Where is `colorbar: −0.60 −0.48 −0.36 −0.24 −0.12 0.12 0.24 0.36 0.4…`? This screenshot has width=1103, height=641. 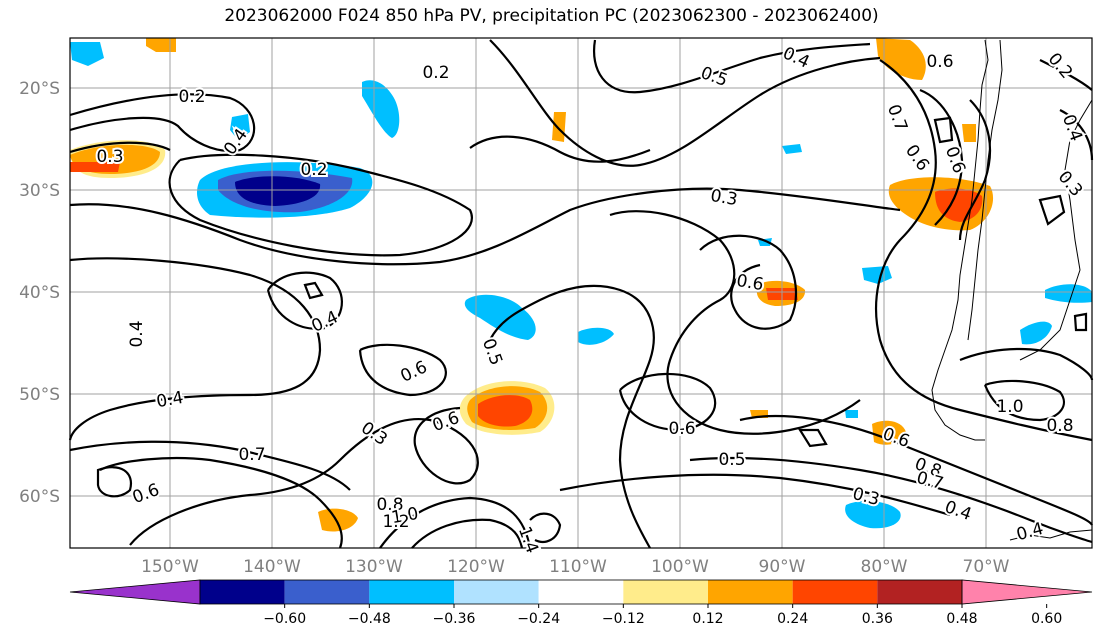
colorbar: −0.60 −0.48 −0.36 −0.24 −0.12 0.12 0.24 0.36 0.4… is located at coordinates (581, 603).